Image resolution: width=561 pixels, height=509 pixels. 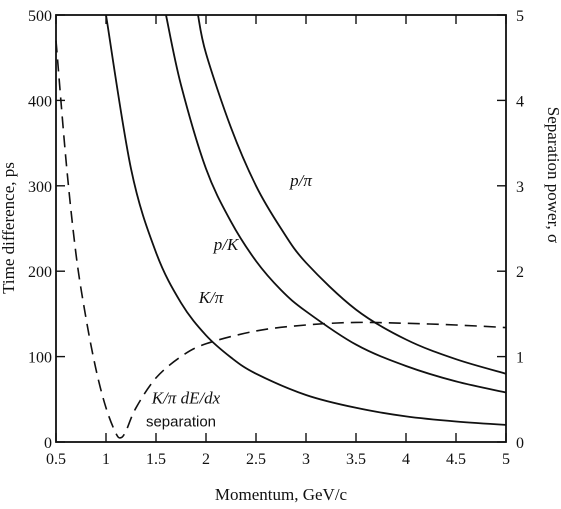 What do you see at coordinates (48, 443) in the screenshot?
I see `y-left-tick-label: 0` at bounding box center [48, 443].